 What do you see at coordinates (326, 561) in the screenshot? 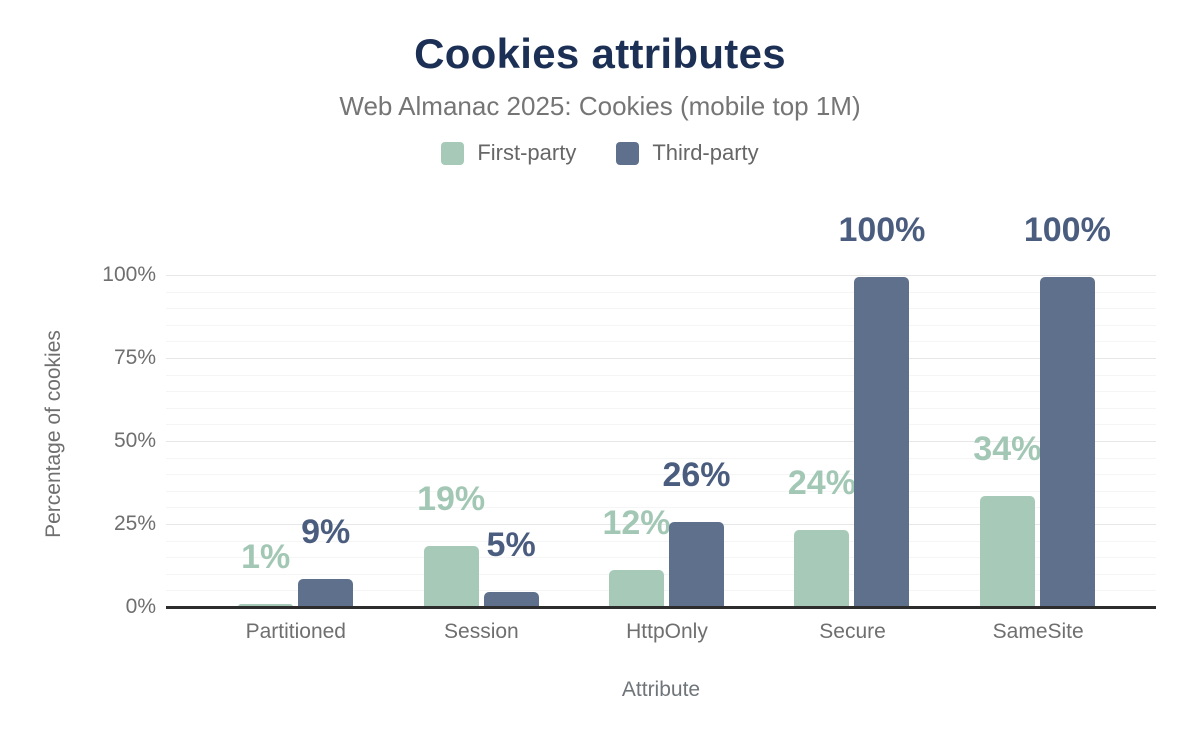
I see `bar-third-party-partitioned: 9%` at bounding box center [326, 561].